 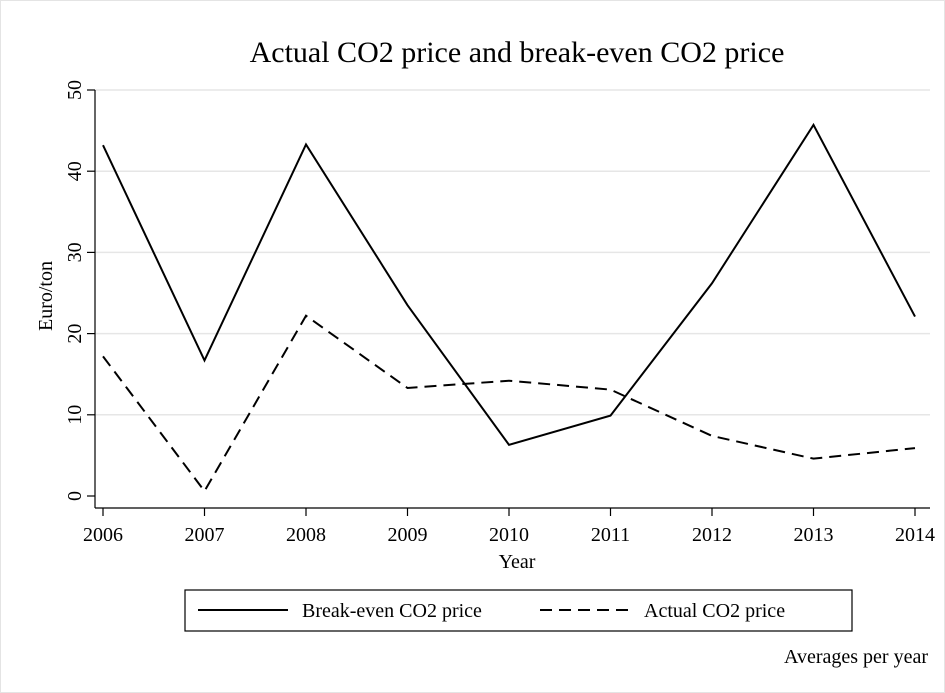 What do you see at coordinates (408, 535) in the screenshot?
I see `x-tick-label: 2009` at bounding box center [408, 535].